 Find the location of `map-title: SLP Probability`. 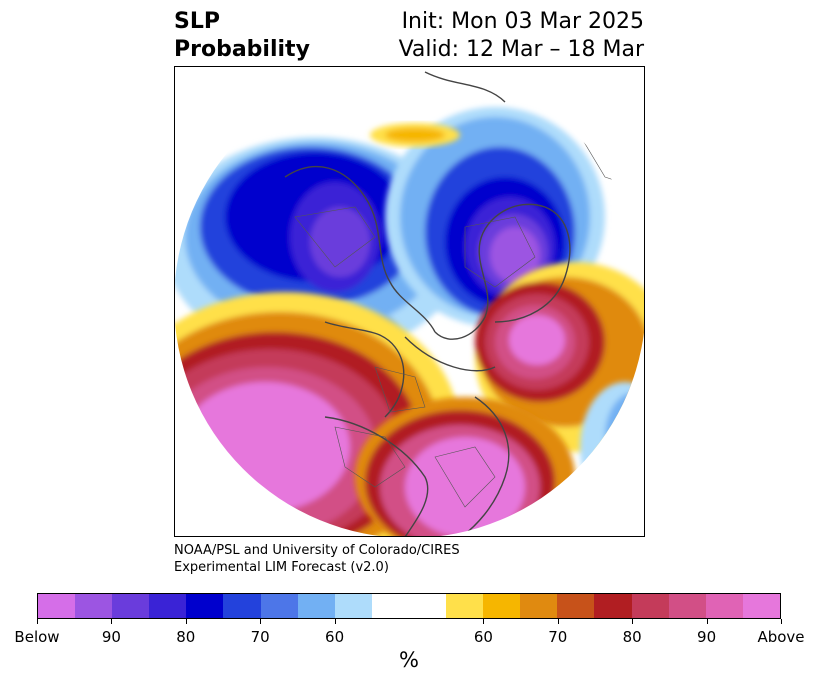

map-title: SLP Probability is located at coordinates (242, 36).